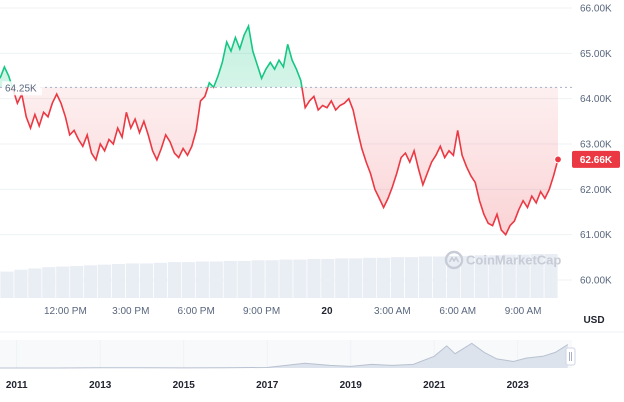 The image size is (624, 402). What do you see at coordinates (596, 9) in the screenshot?
I see `y-tick-label: 66.00K` at bounding box center [596, 9].